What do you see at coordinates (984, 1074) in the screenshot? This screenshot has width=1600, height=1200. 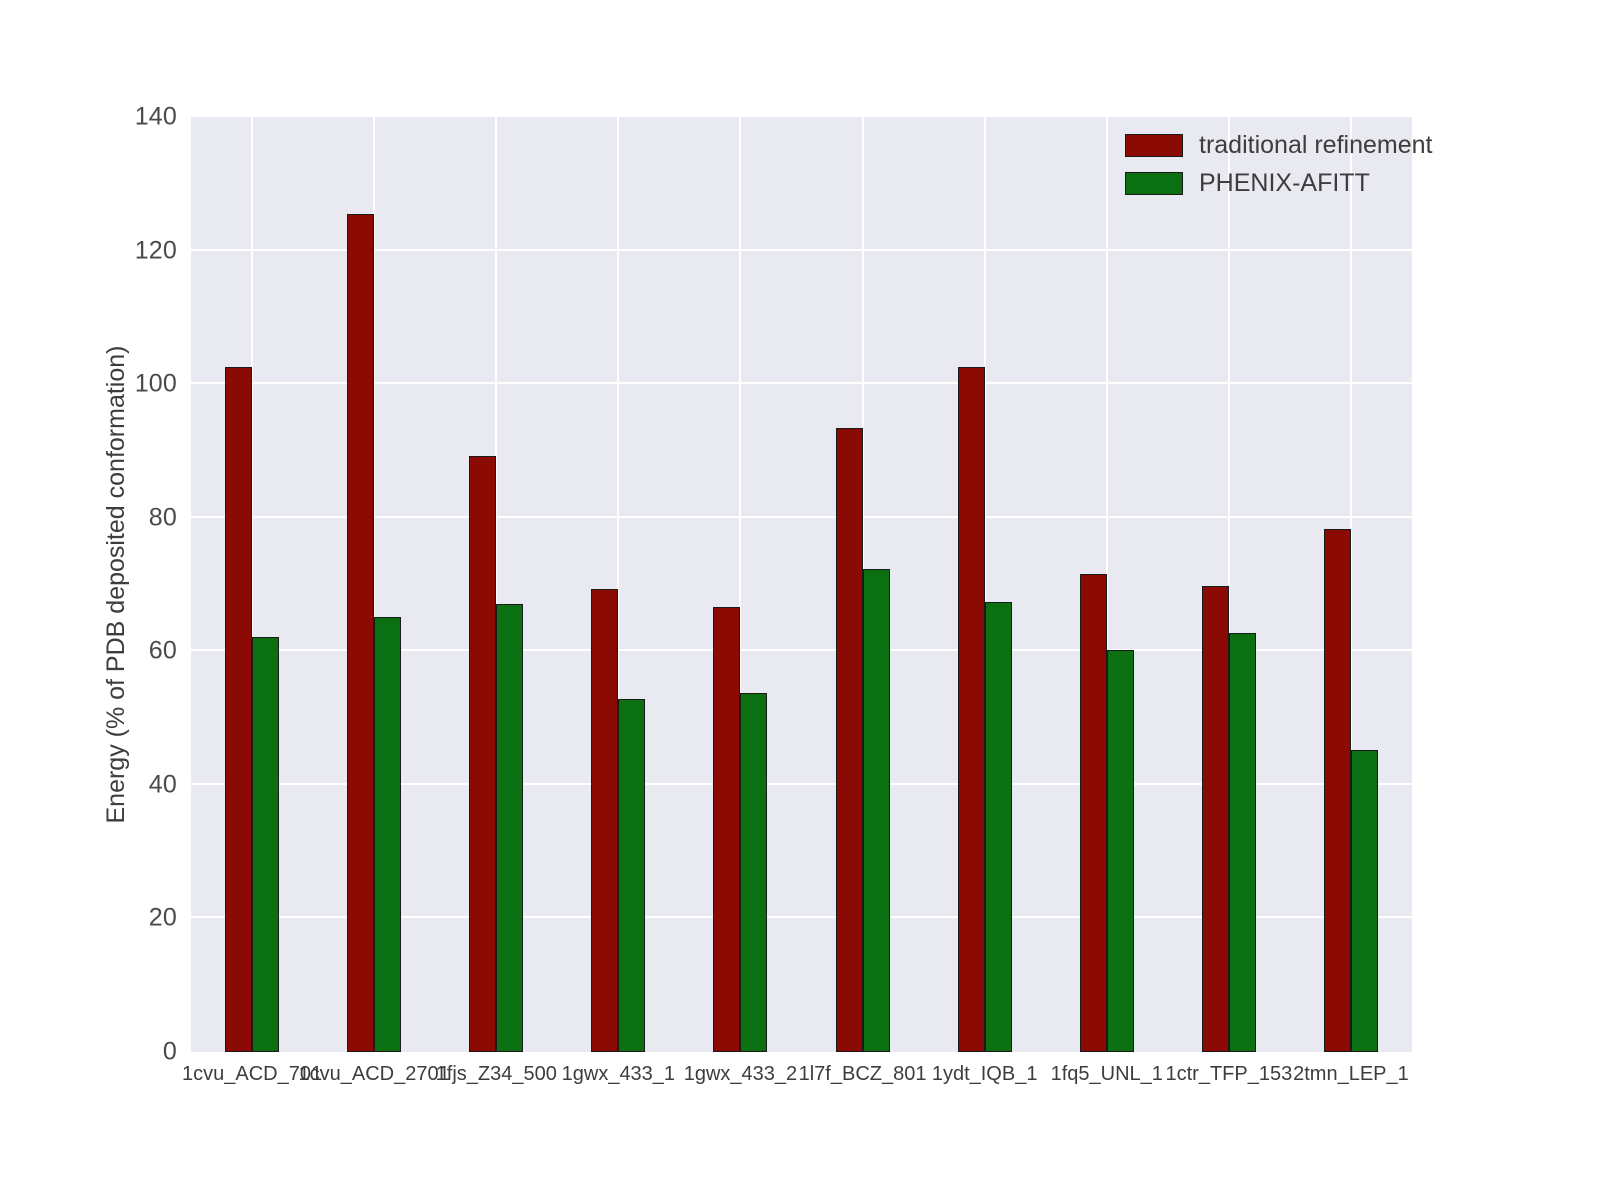 I see `x-tick-label: 1ydt_IQB_1` at bounding box center [984, 1074].